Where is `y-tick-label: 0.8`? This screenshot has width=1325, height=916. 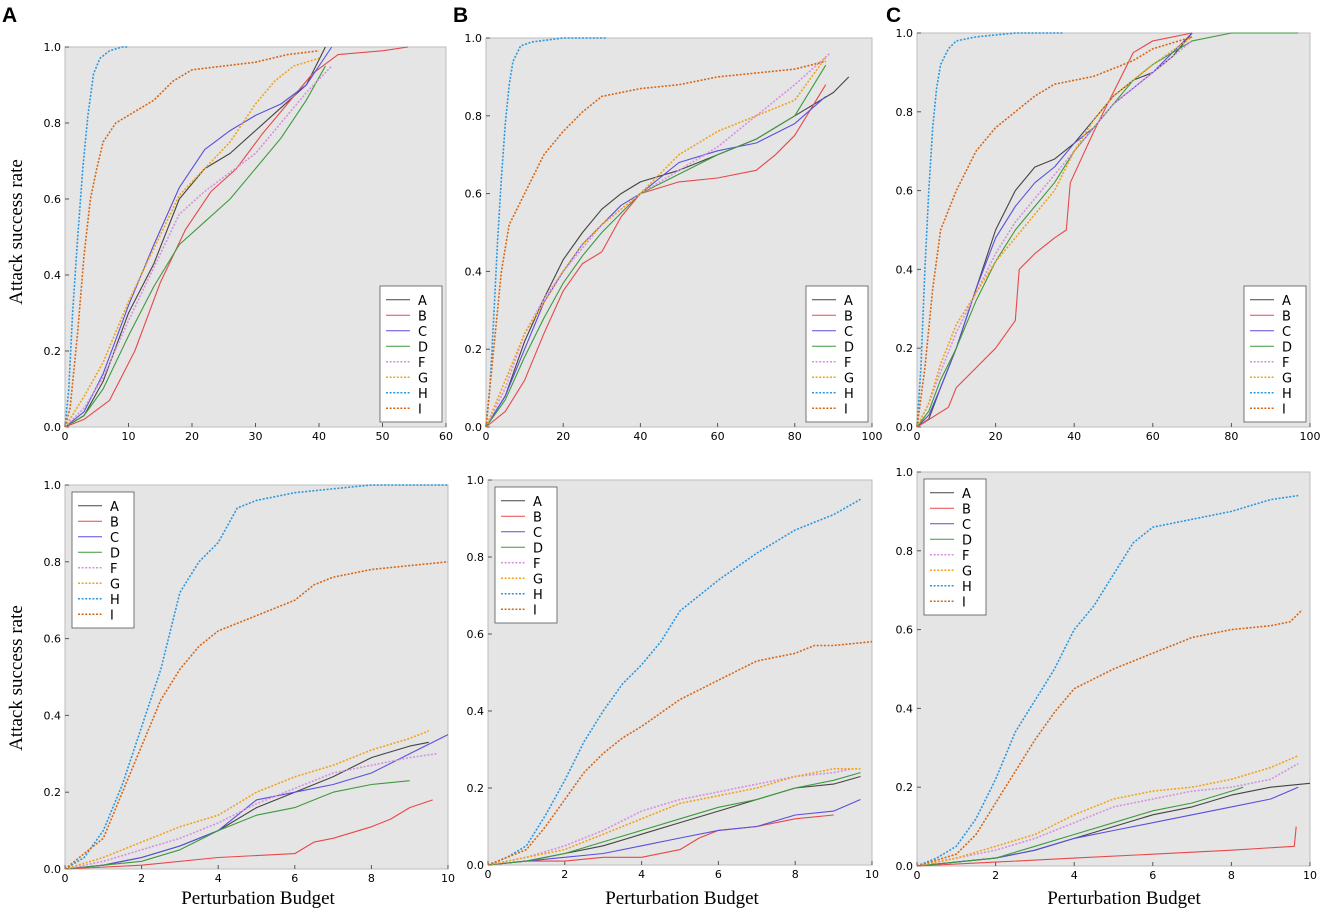 y-tick-label: 0.8 is located at coordinates (905, 551).